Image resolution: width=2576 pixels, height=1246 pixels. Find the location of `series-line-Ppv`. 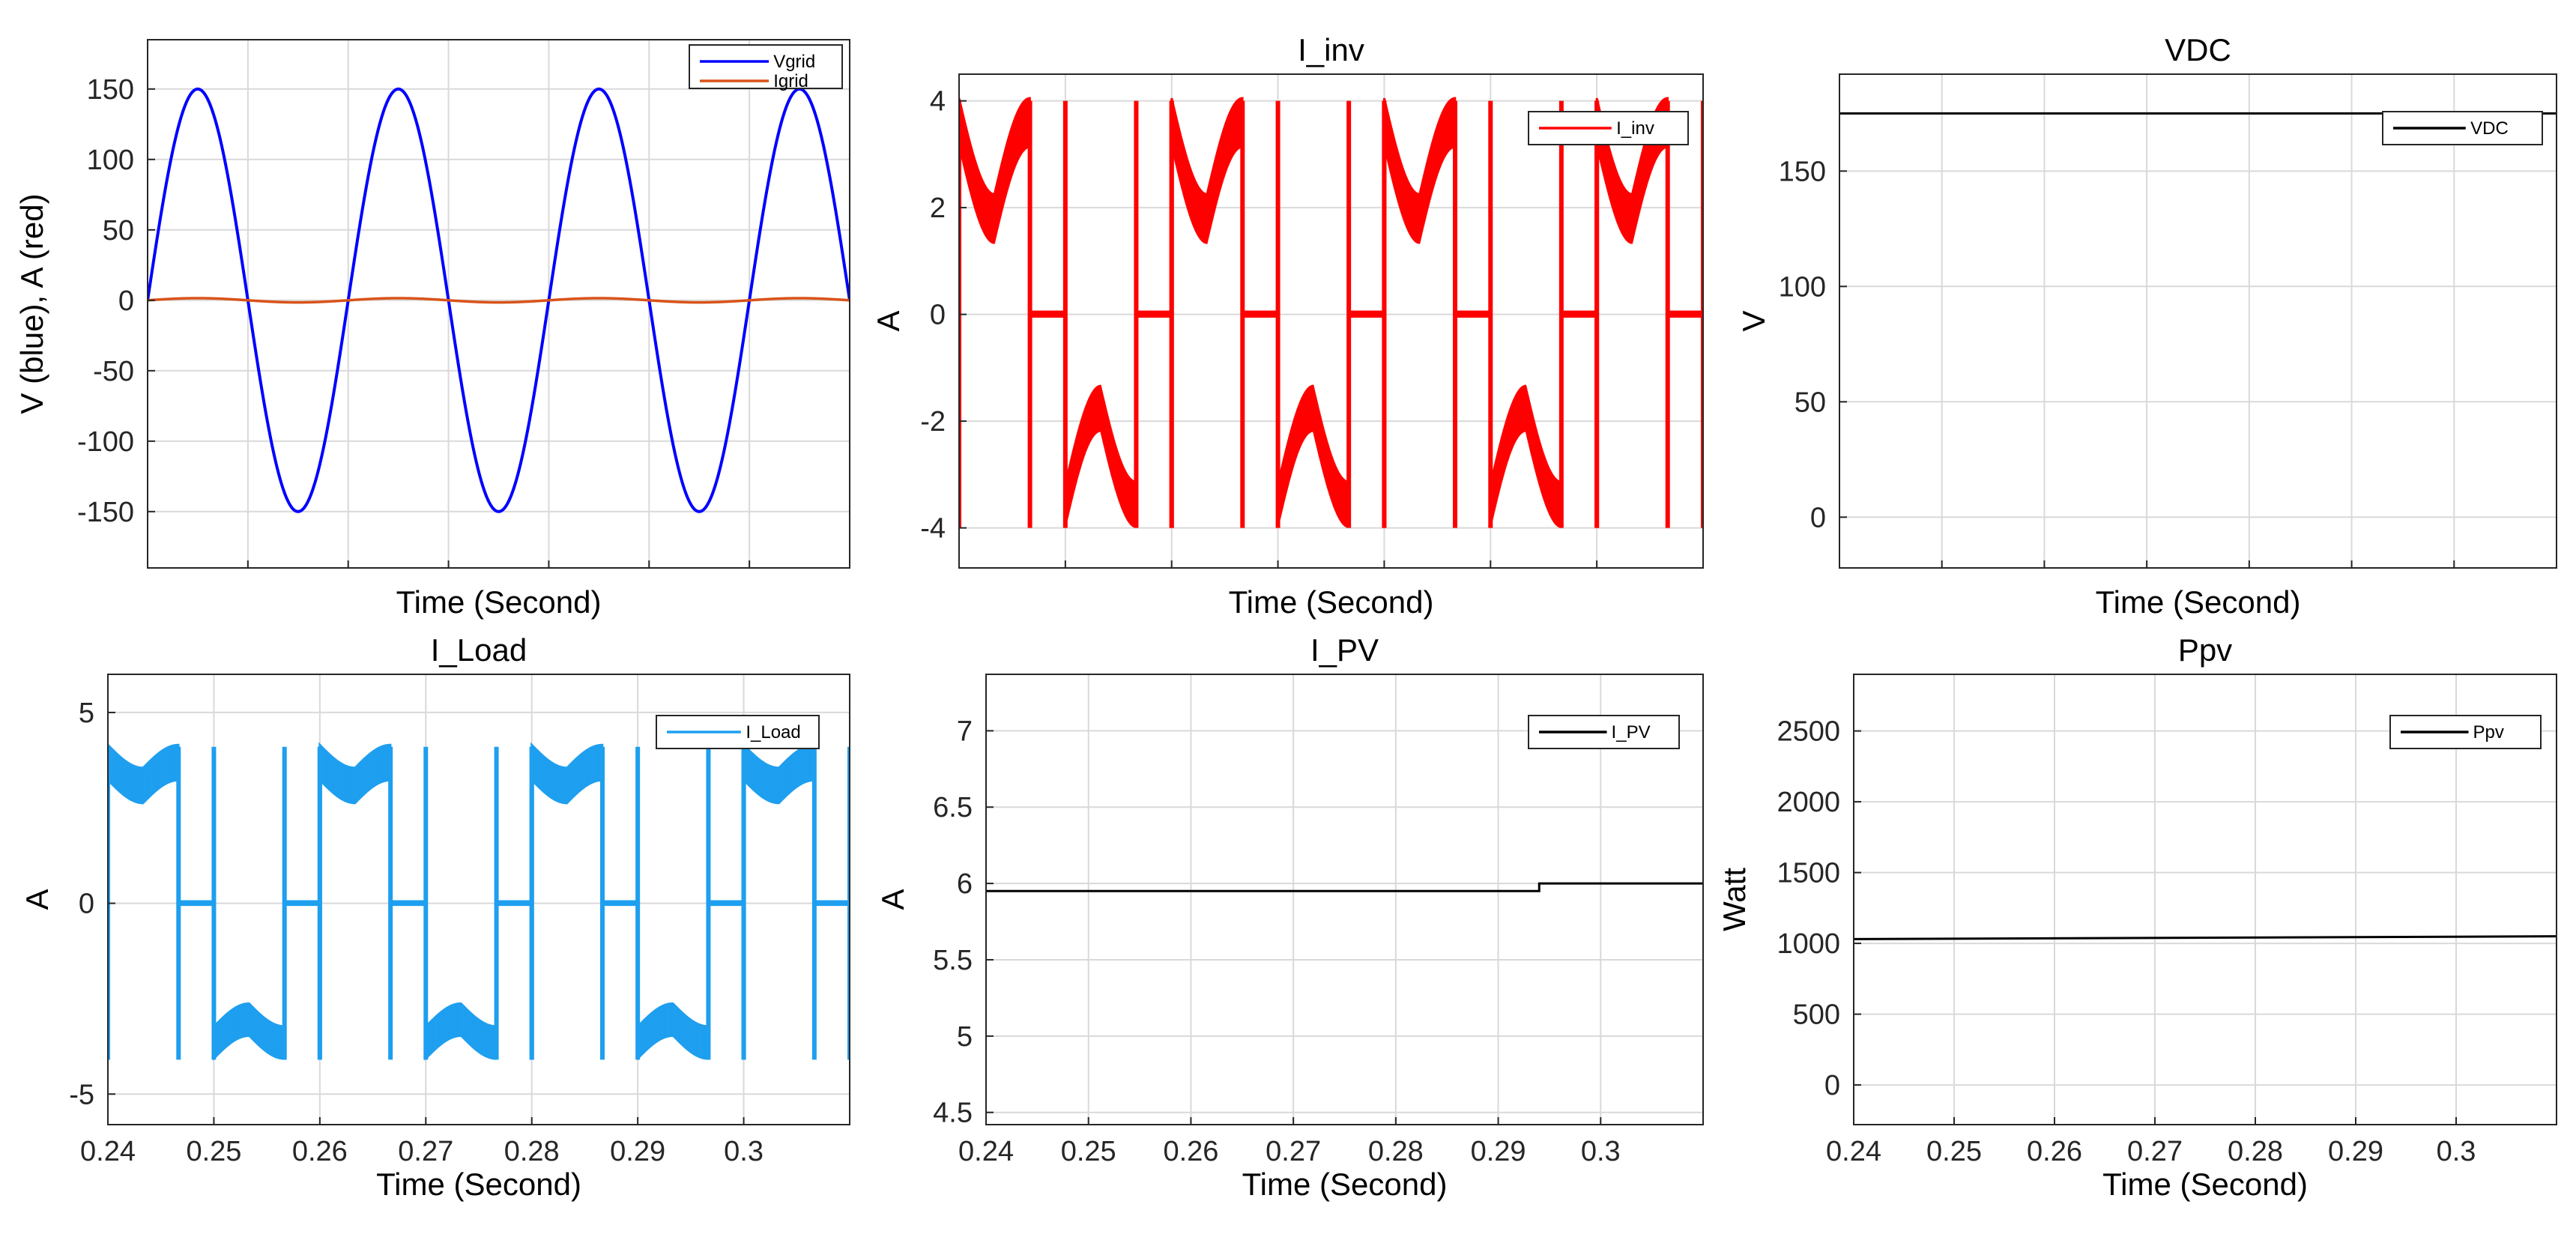

series-line-Ppv is located at coordinates (2205, 937).